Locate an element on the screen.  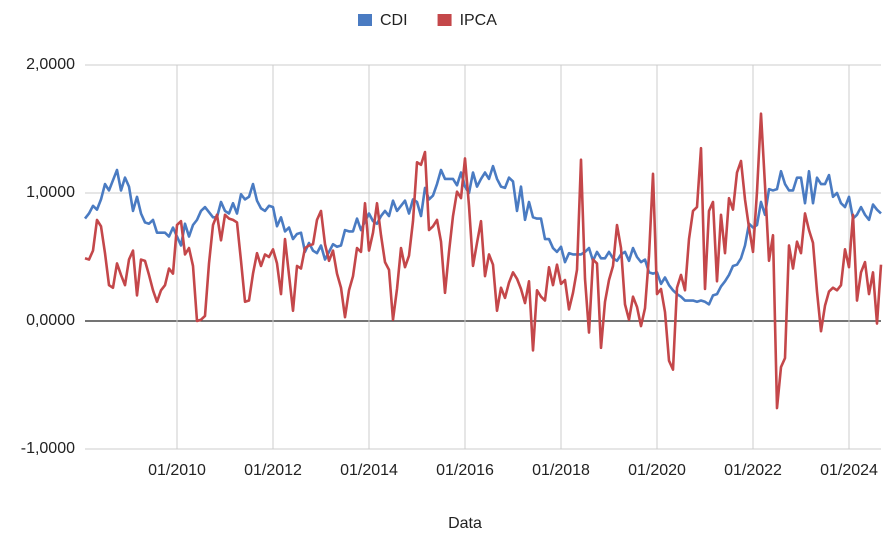
y-tick-label: 0,0000 is located at coordinates (50, 320).